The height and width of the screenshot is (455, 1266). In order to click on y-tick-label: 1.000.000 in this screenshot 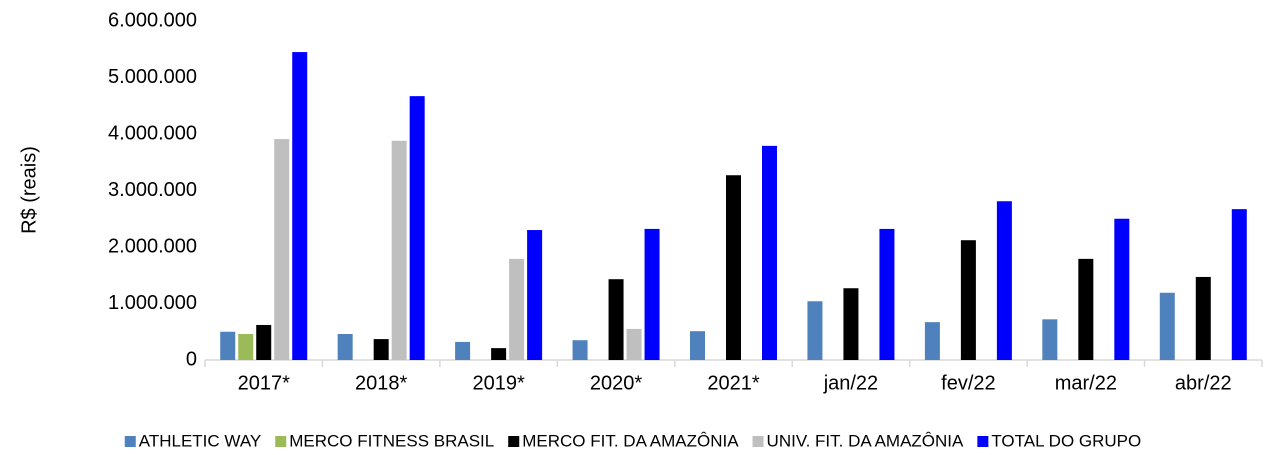, I will do `click(152, 303)`.